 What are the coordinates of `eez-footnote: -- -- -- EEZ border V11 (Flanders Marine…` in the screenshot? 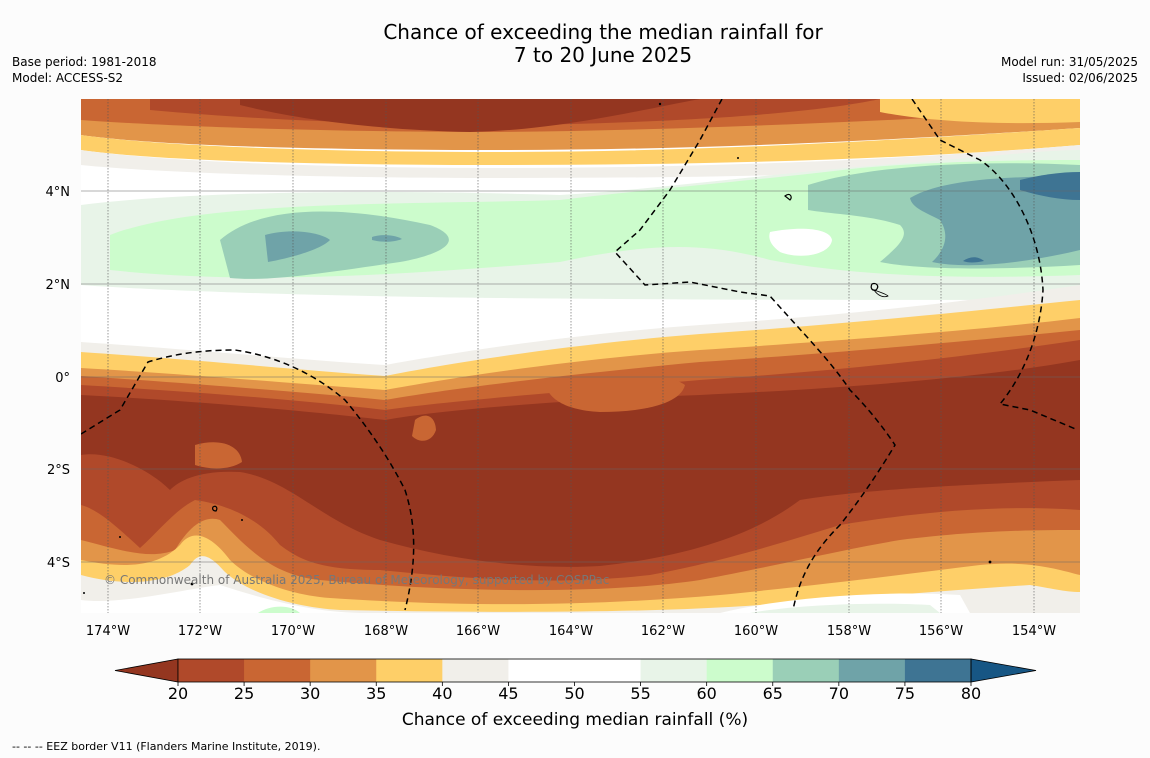 It's located at (166, 746).